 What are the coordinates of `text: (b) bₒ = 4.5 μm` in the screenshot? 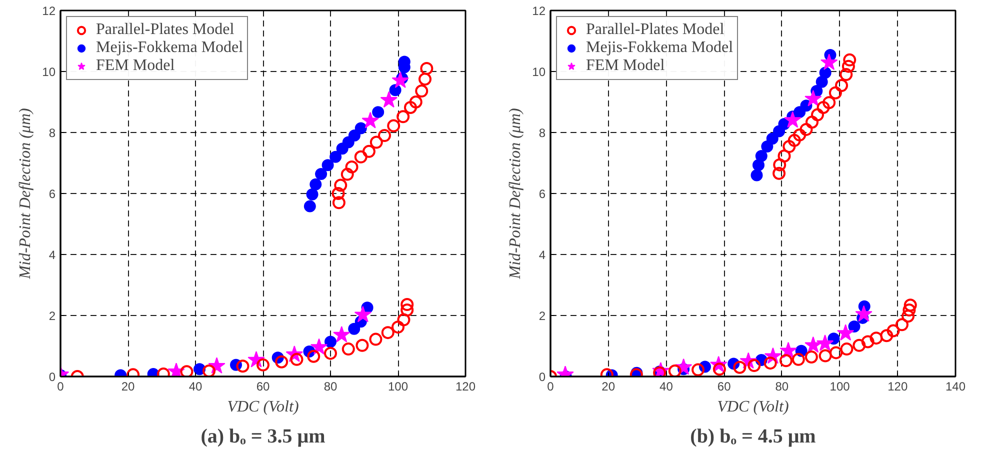 It's located at (753, 437).